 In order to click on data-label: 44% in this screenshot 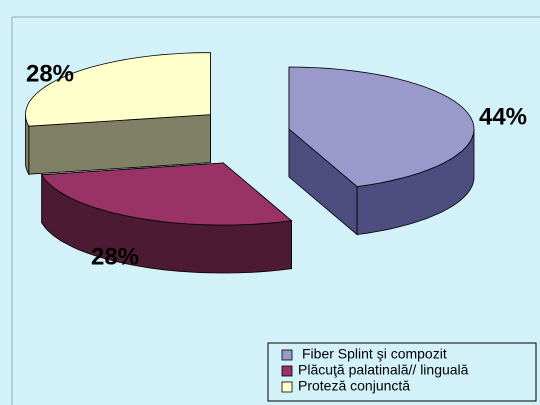, I will do `click(503, 116)`.